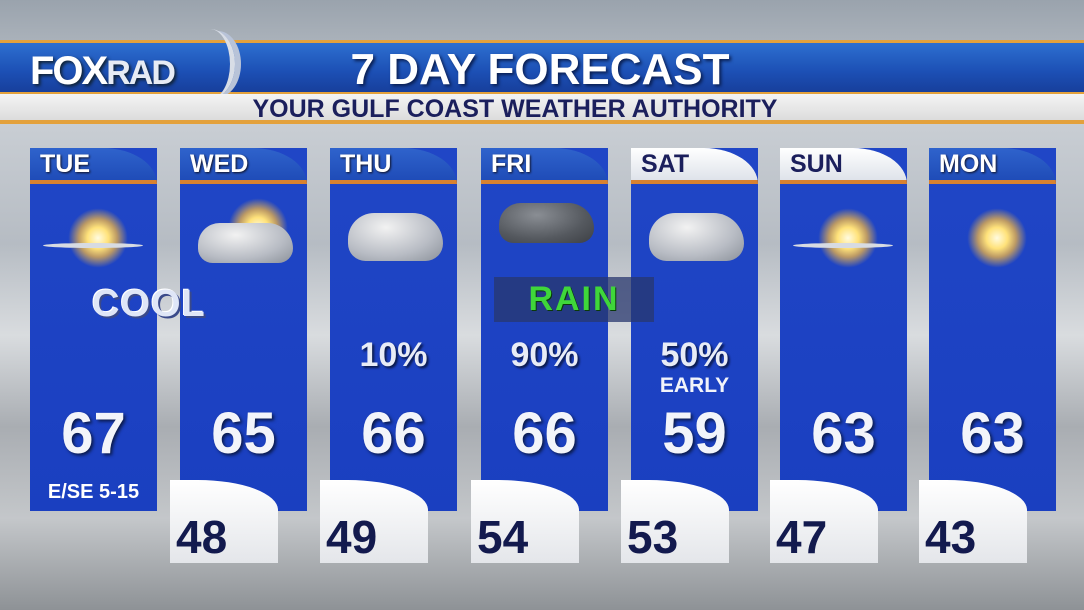 The height and width of the screenshot is (610, 1084). What do you see at coordinates (366, 164) in the screenshot?
I see `day-label: THU` at bounding box center [366, 164].